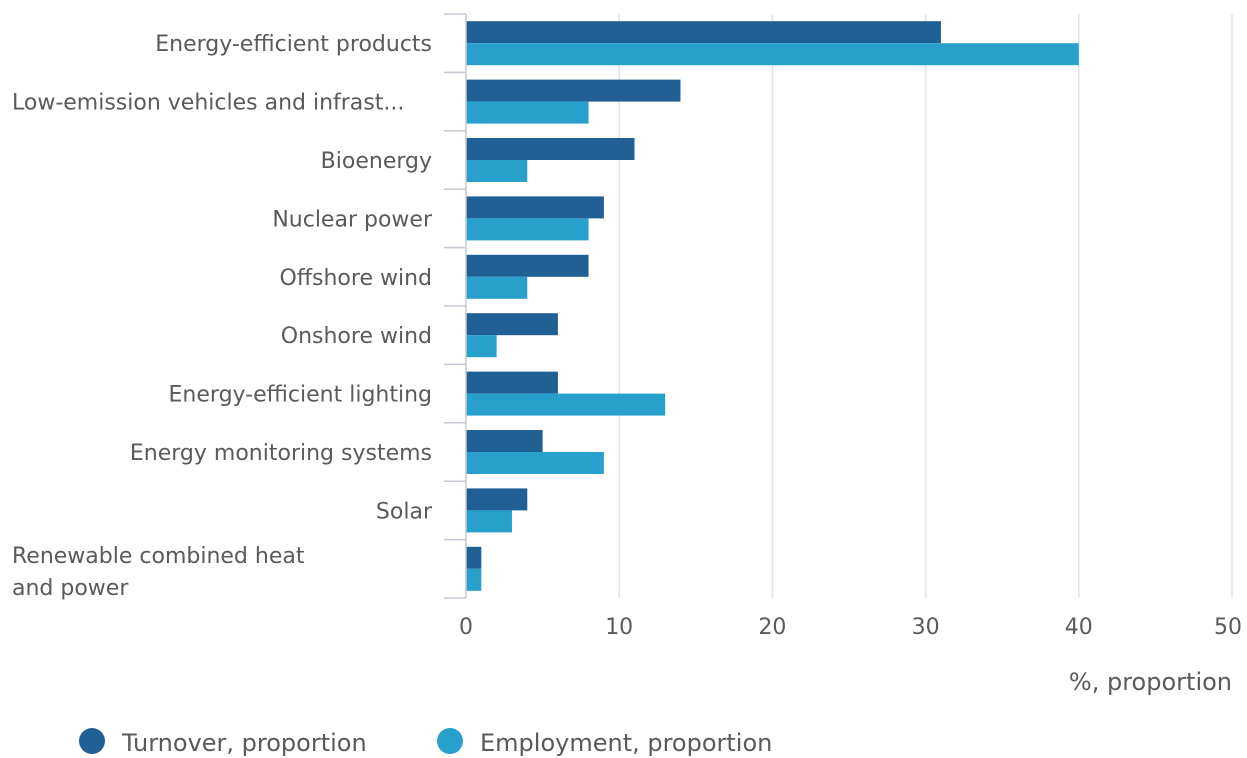  What do you see at coordinates (850, 627) in the screenshot?
I see `x-tick-labels: 0 10 20 30 40 50` at bounding box center [850, 627].